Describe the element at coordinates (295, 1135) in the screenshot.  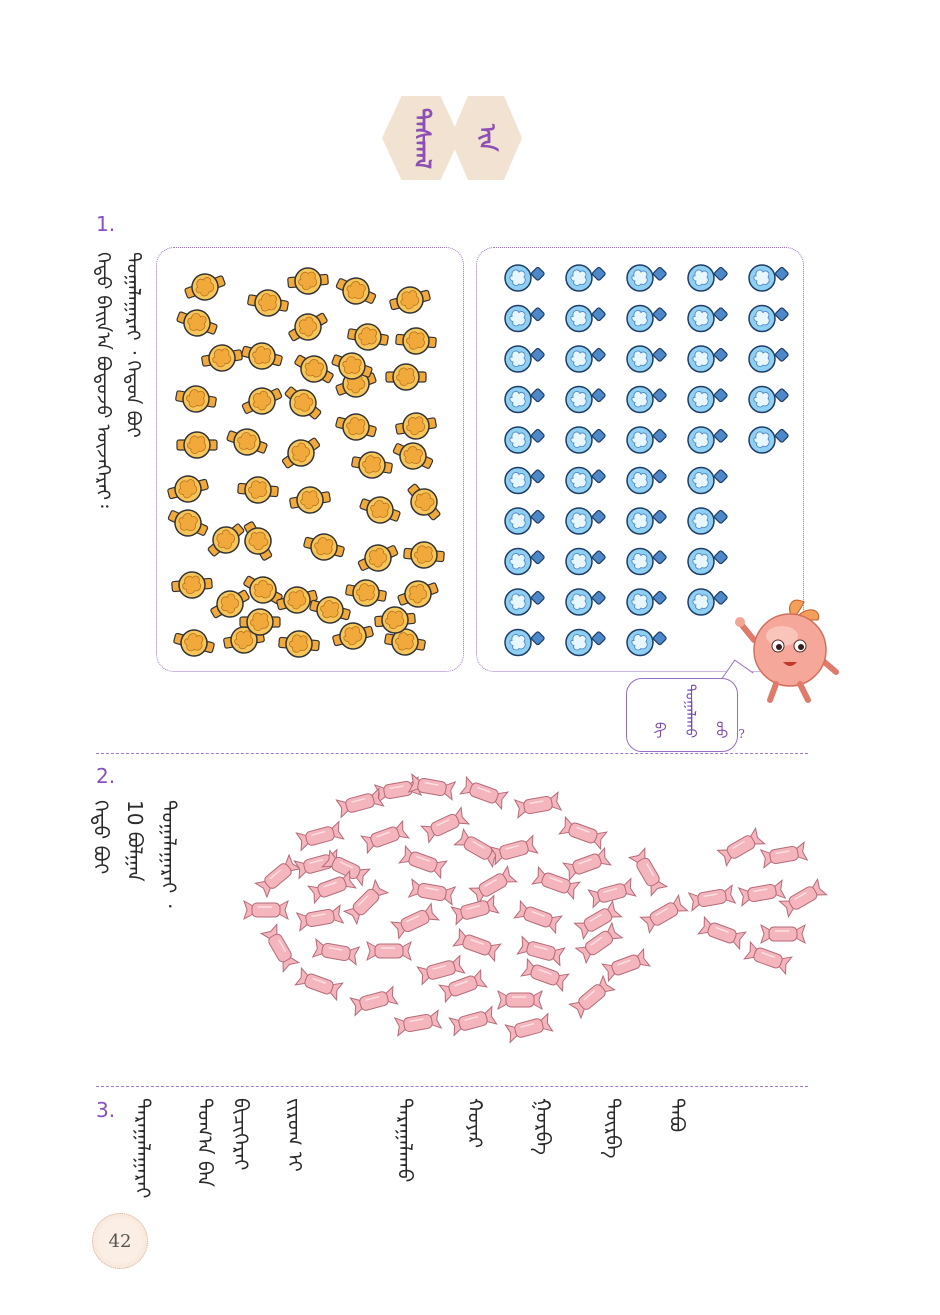
I see `section-3-instruction-d: ᠵᠢᠷᠤᠭ ᠢ` at that location.